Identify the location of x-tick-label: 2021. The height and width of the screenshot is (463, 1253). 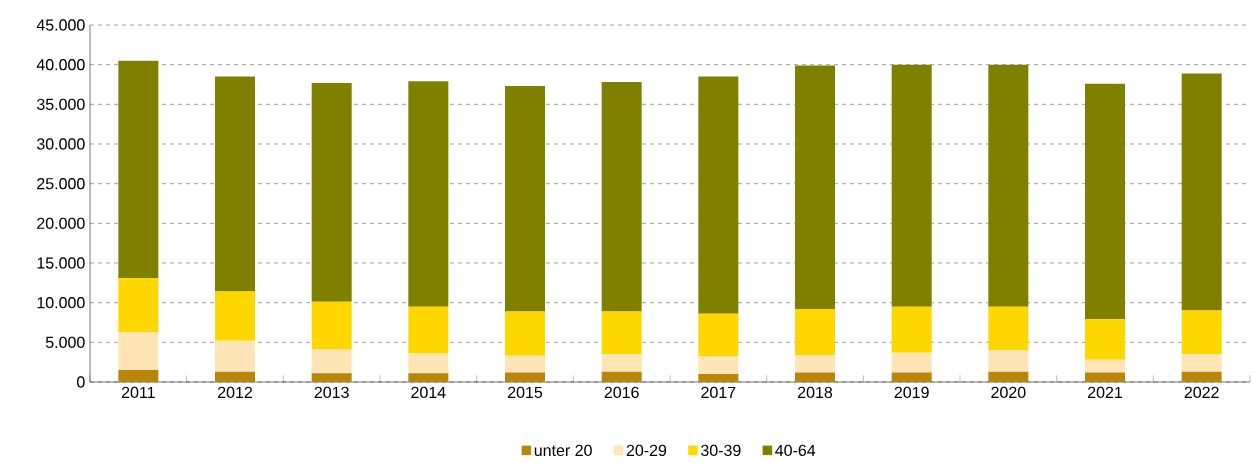
(1105, 392).